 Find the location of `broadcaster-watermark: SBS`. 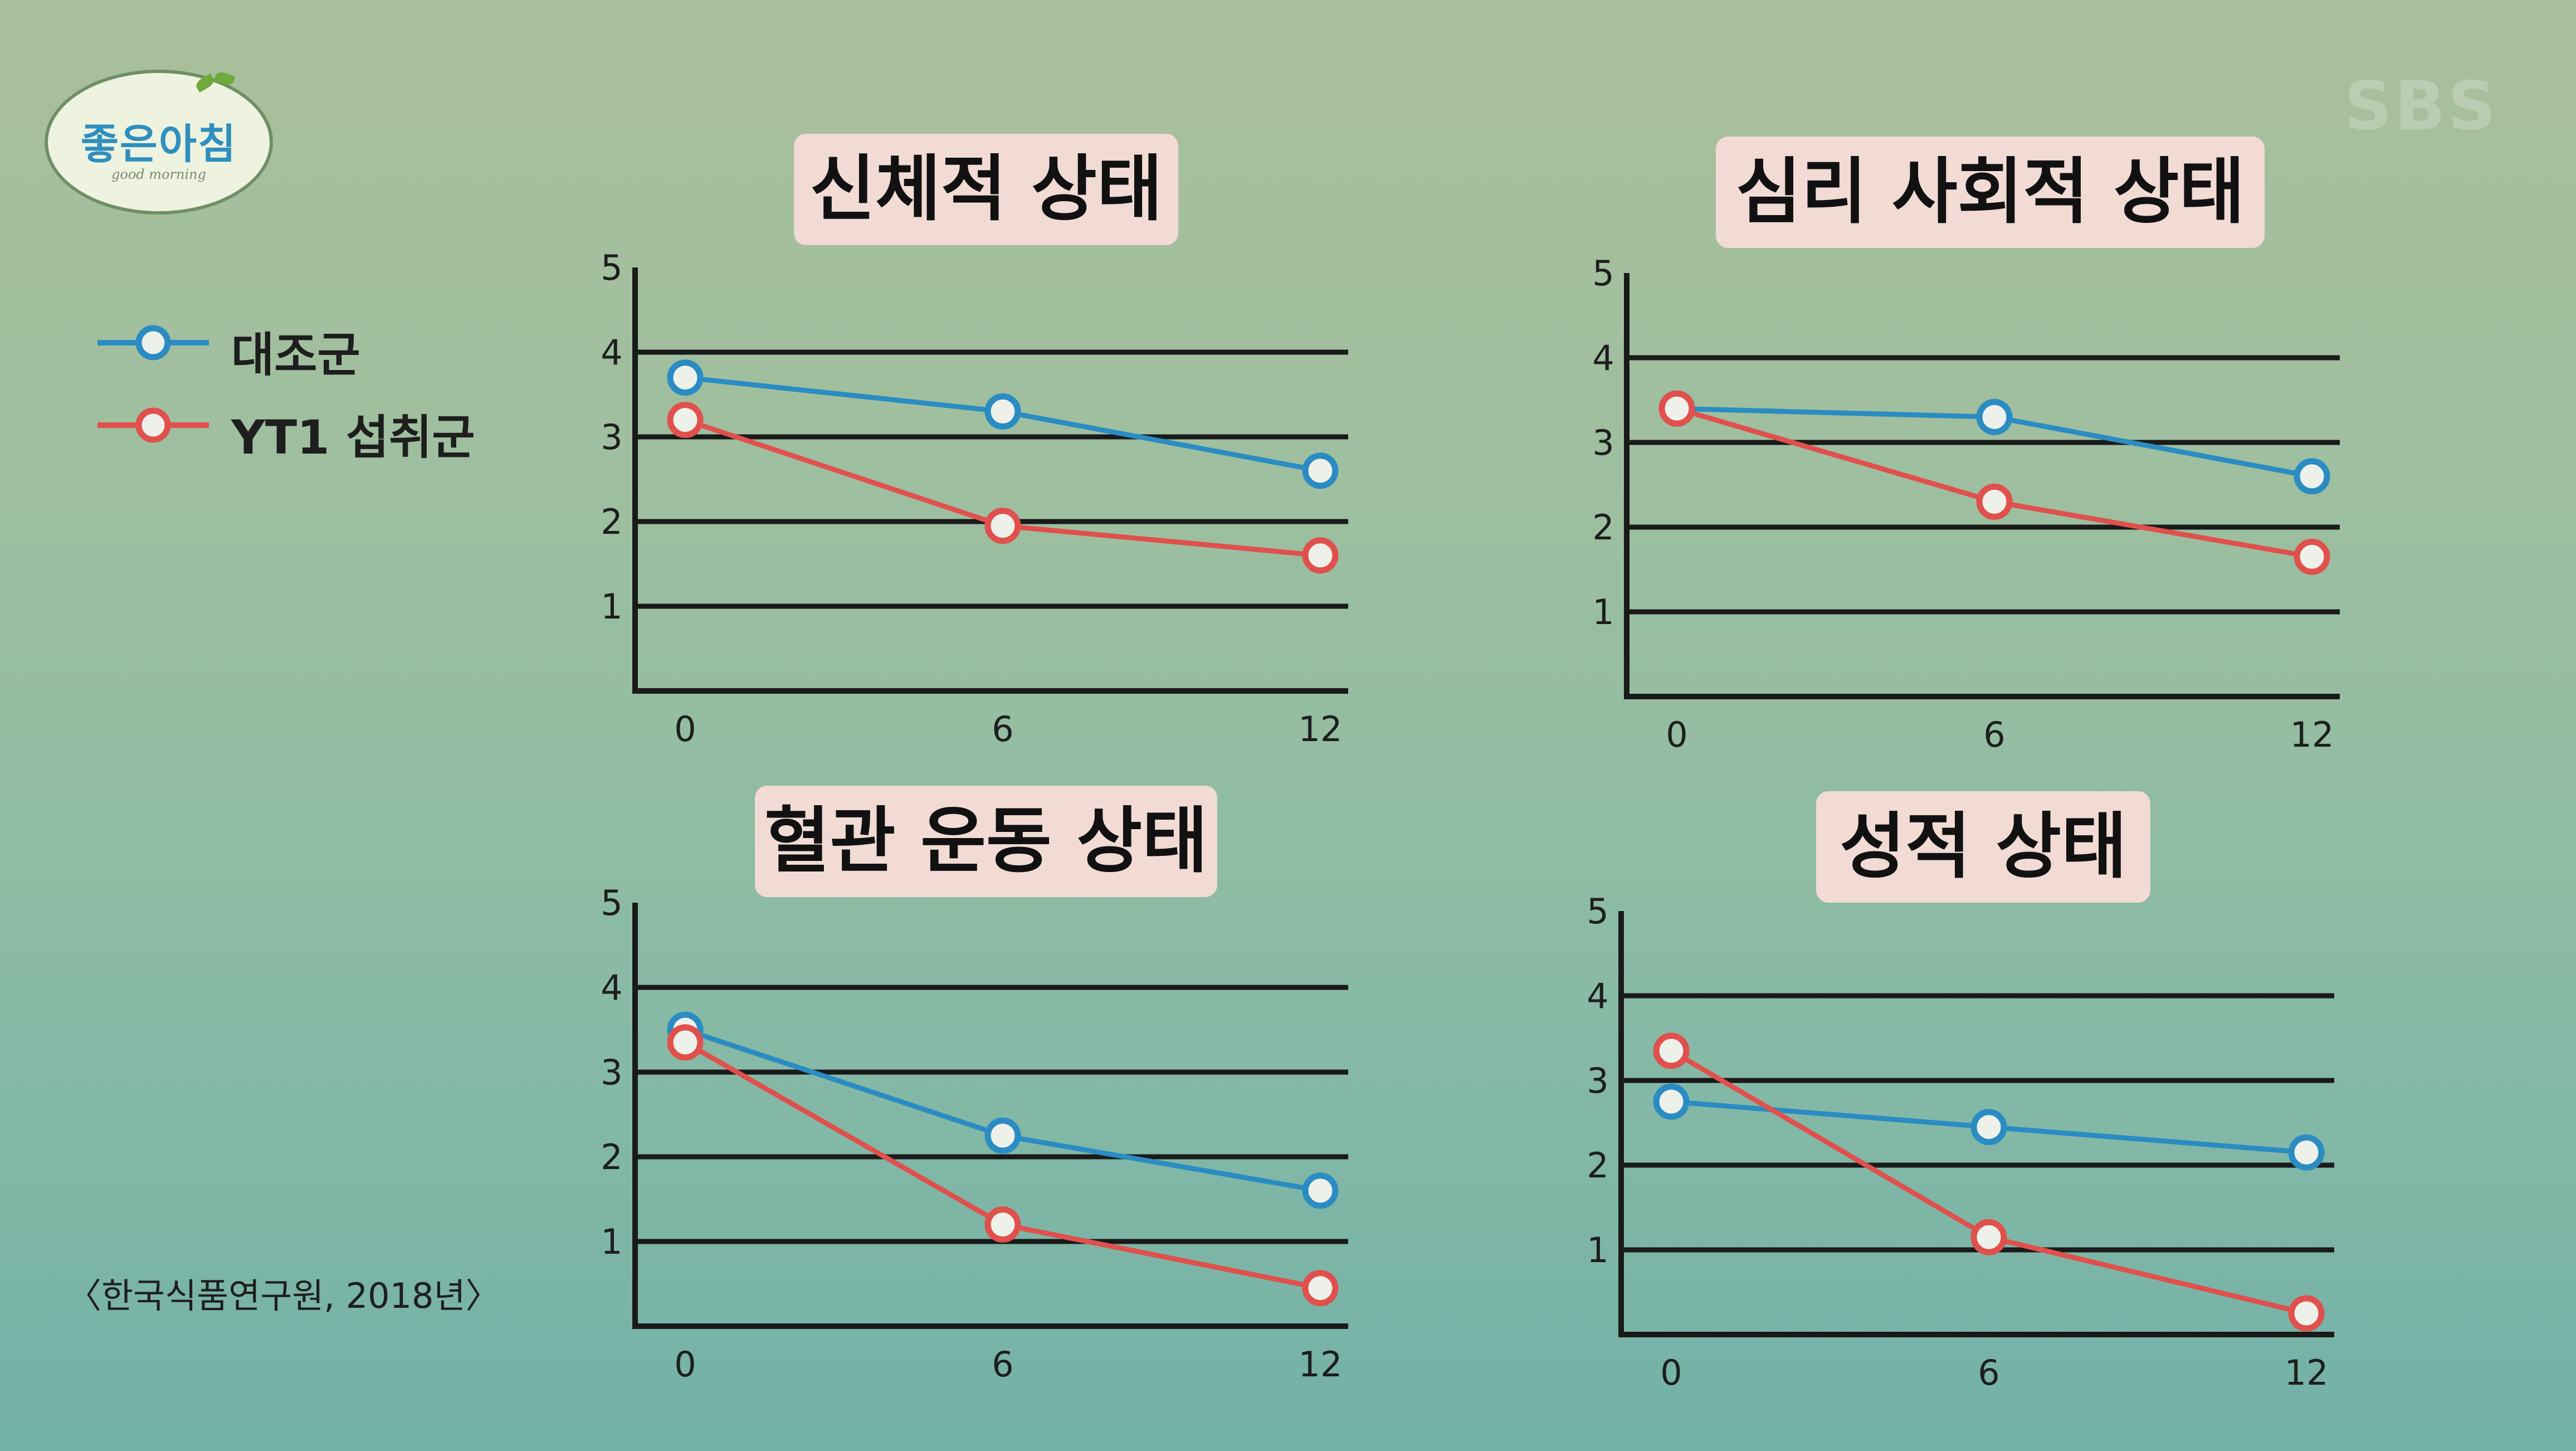

broadcaster-watermark: SBS is located at coordinates (2421, 106).